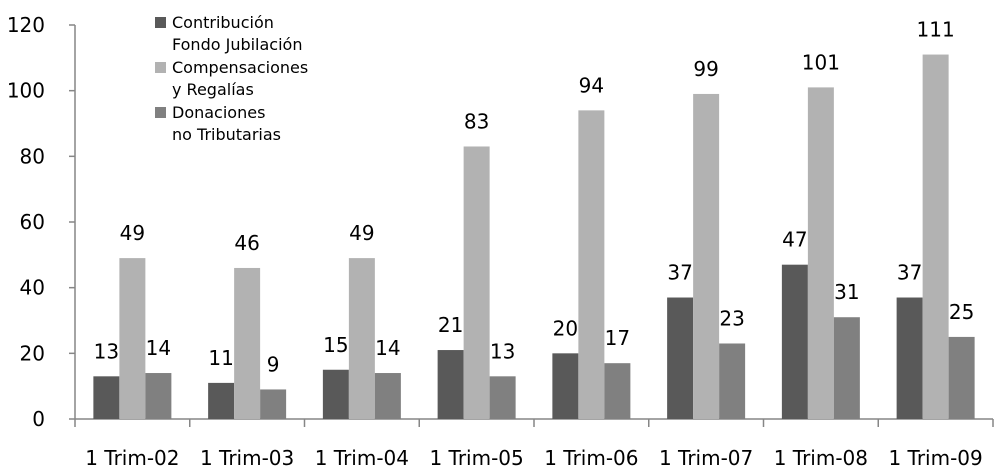 The height and width of the screenshot is (472, 1003). Describe the element at coordinates (32, 156) in the screenshot. I see `y-tick-label: 80` at that location.